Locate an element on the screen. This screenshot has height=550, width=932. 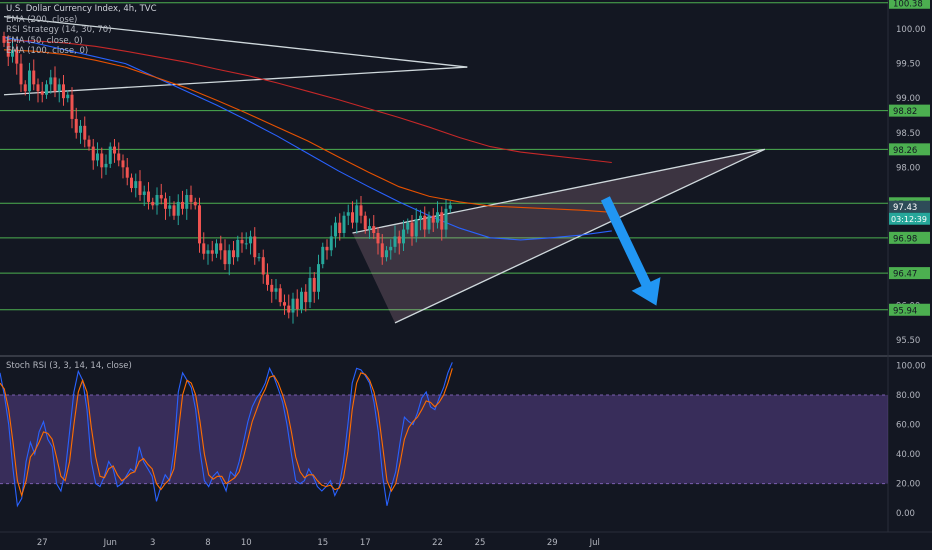
last-price-bg is located at coordinates (909, 206).